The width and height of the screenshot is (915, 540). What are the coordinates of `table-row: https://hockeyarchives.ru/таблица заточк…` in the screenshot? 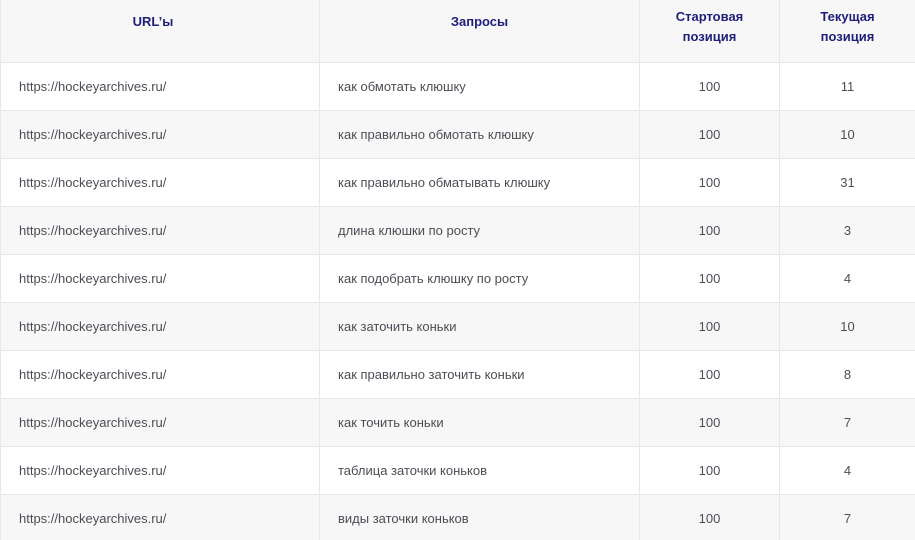 It's located at (457, 470).